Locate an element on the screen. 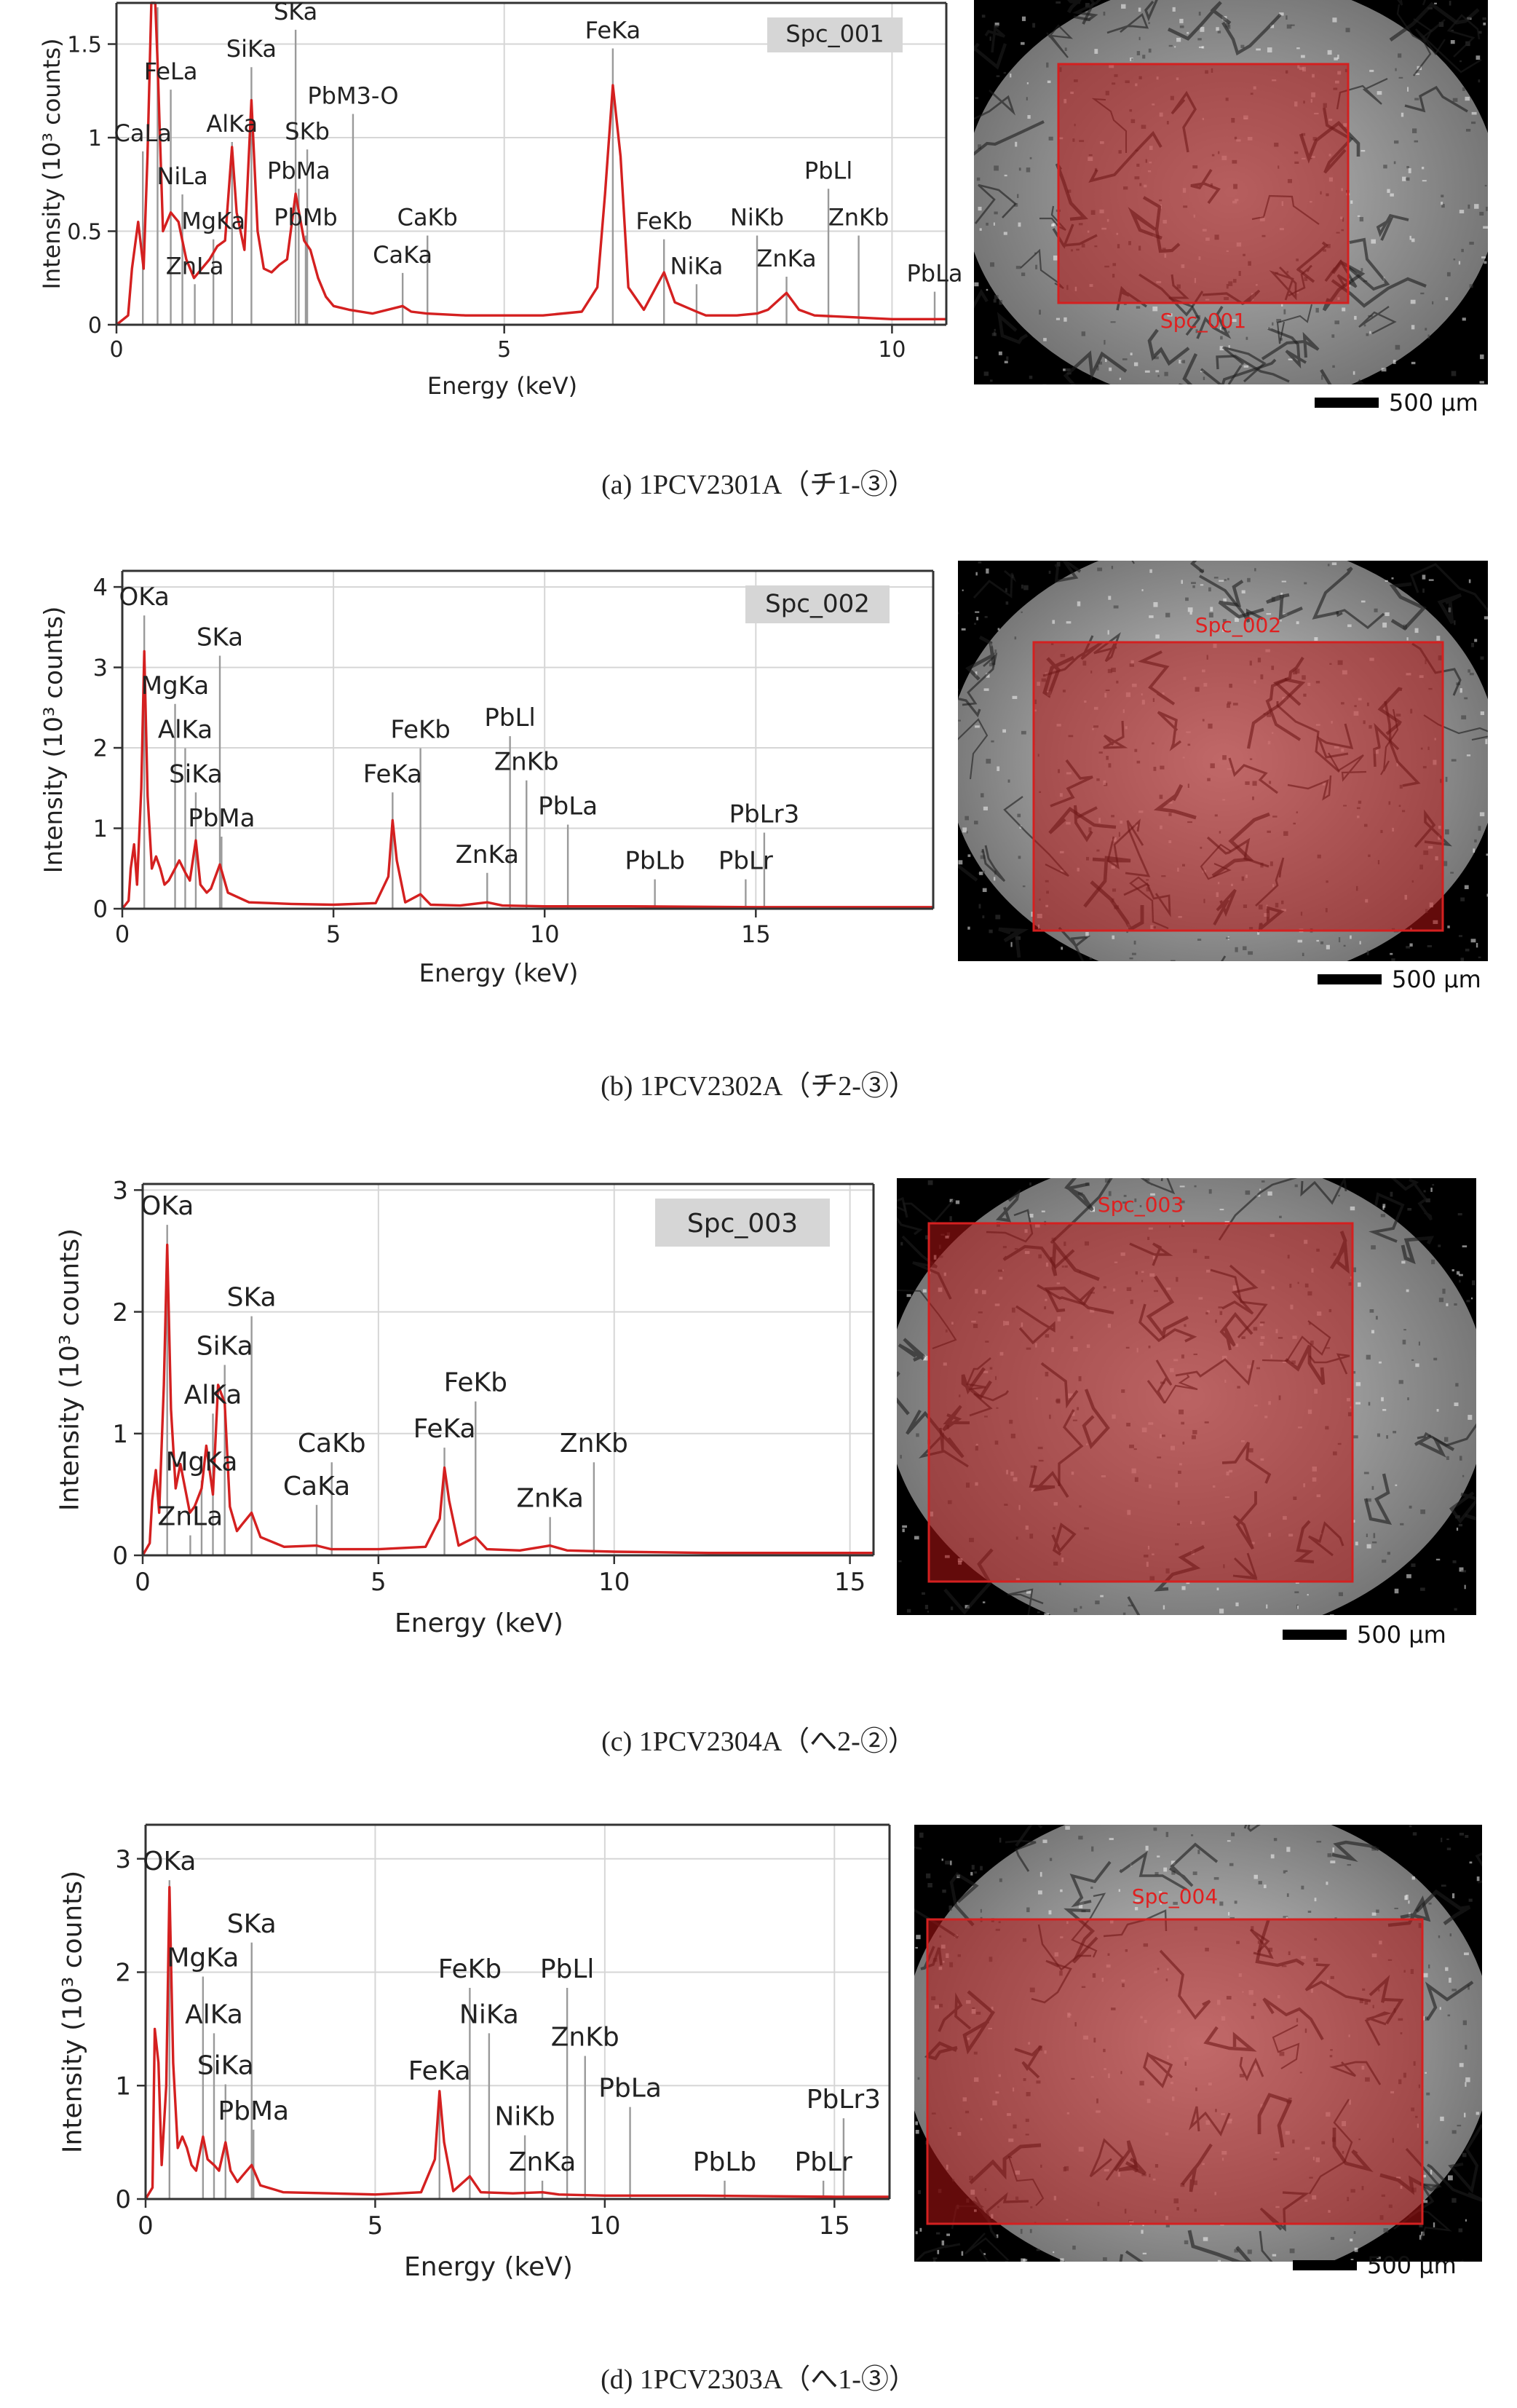 The image size is (1517, 2408). peak-label: NiLa is located at coordinates (182, 176).